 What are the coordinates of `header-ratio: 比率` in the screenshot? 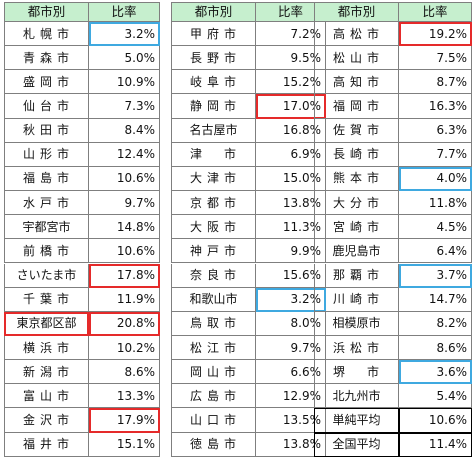 It's located at (124, 12).